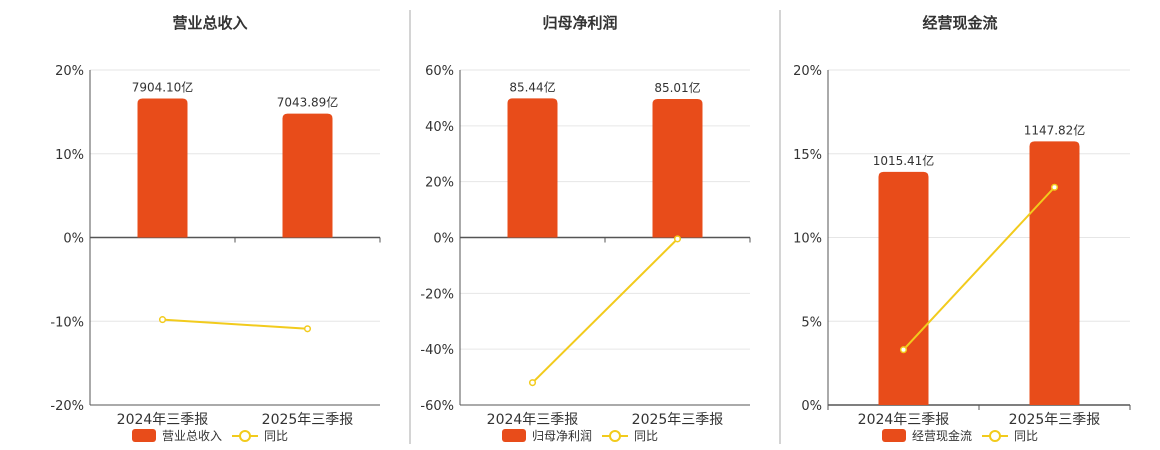 This screenshot has height=450, width=1160. Describe the element at coordinates (439, 71) in the screenshot. I see `y-tick-label: 60%` at that location.